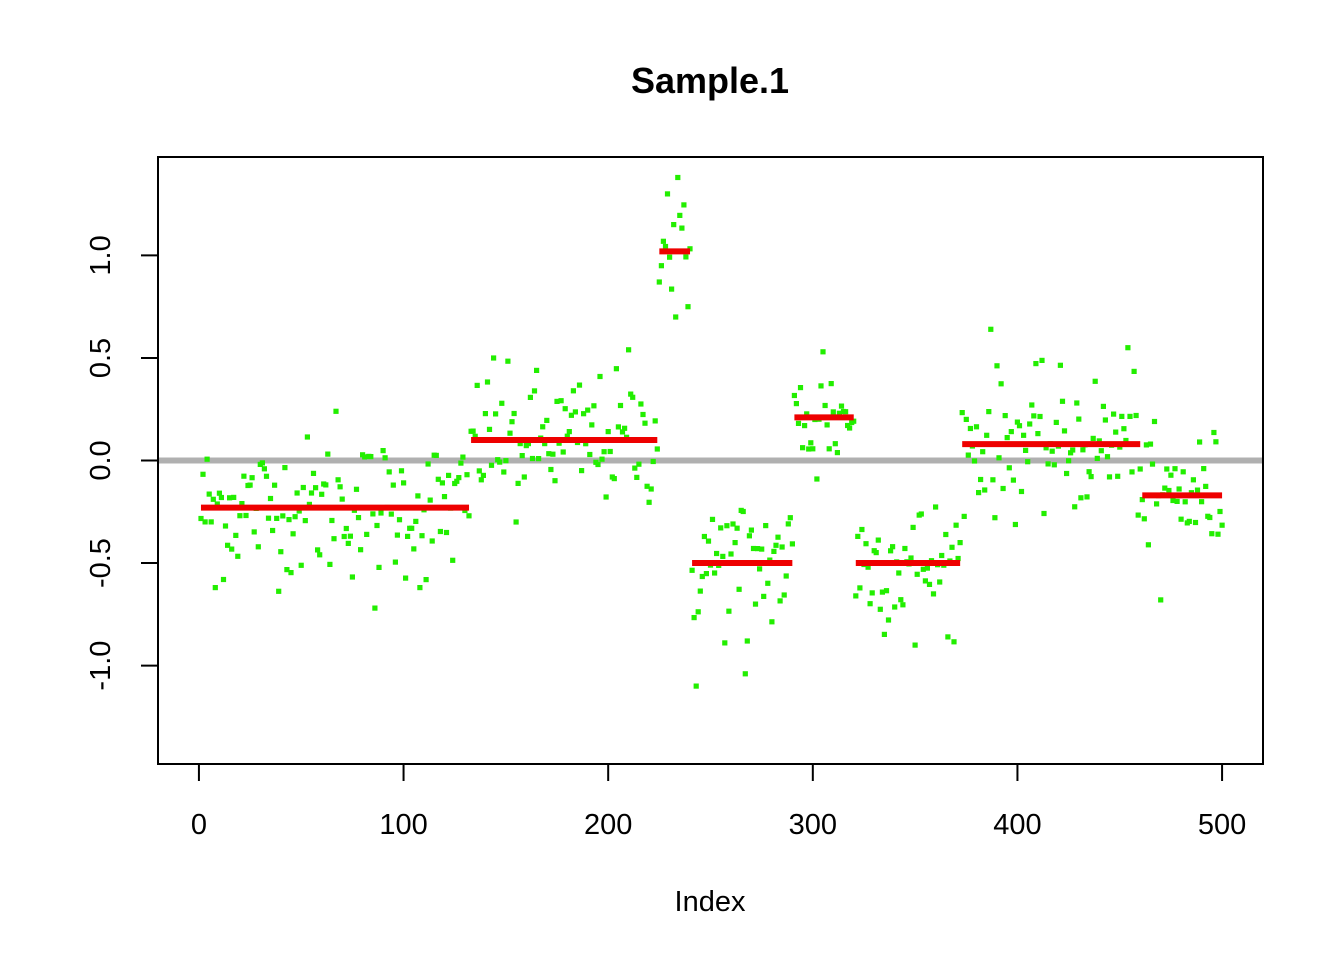  What do you see at coordinates (710, 80) in the screenshot?
I see `chart-title: Sample.1` at bounding box center [710, 80].